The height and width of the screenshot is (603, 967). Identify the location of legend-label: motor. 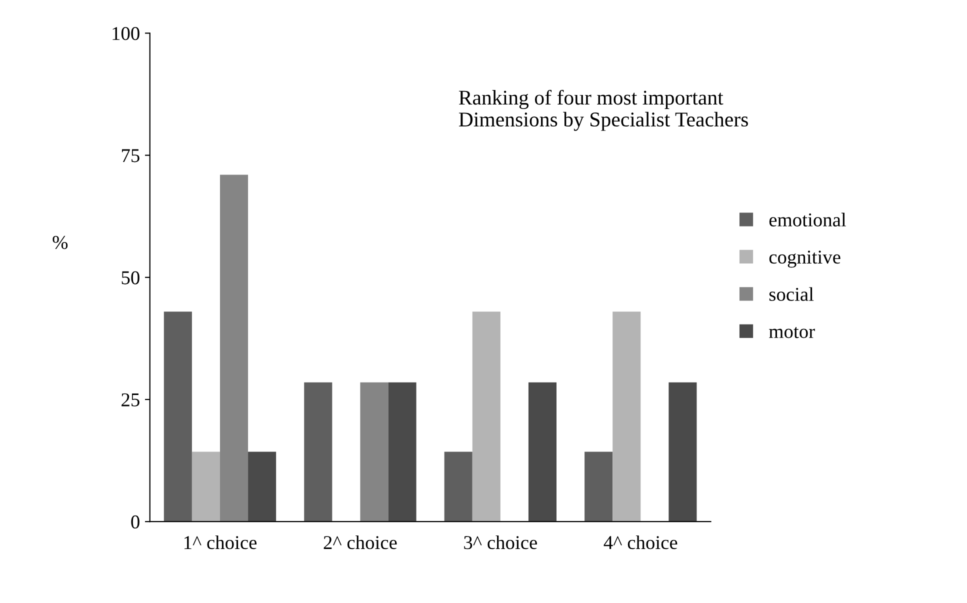
(792, 332).